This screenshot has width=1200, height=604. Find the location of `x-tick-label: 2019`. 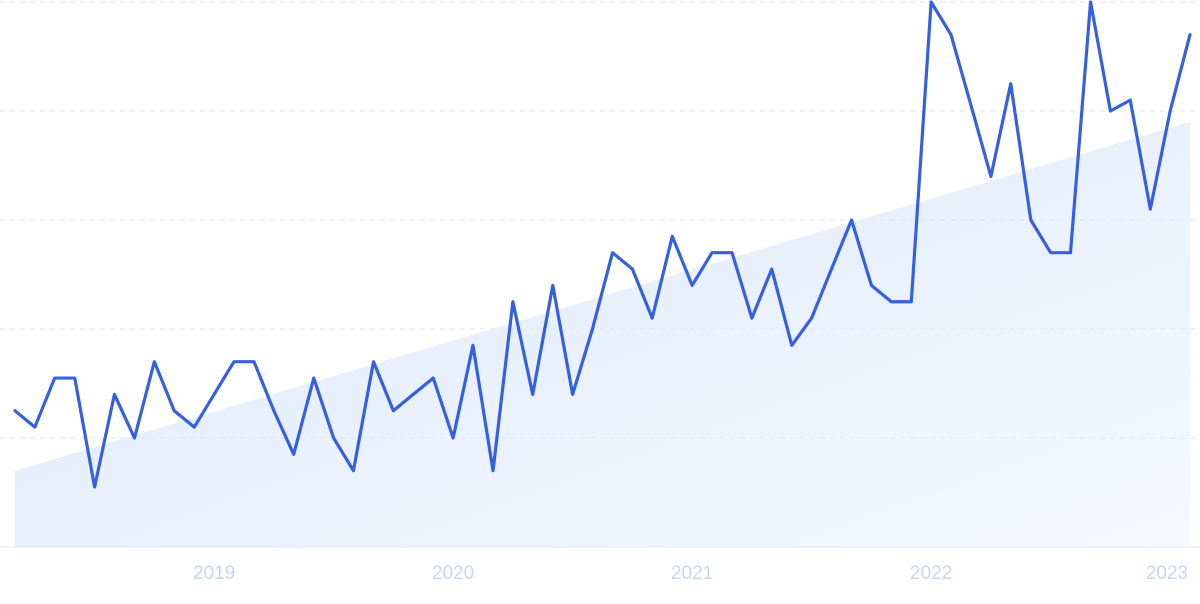

x-tick-label: 2019 is located at coordinates (214, 573).